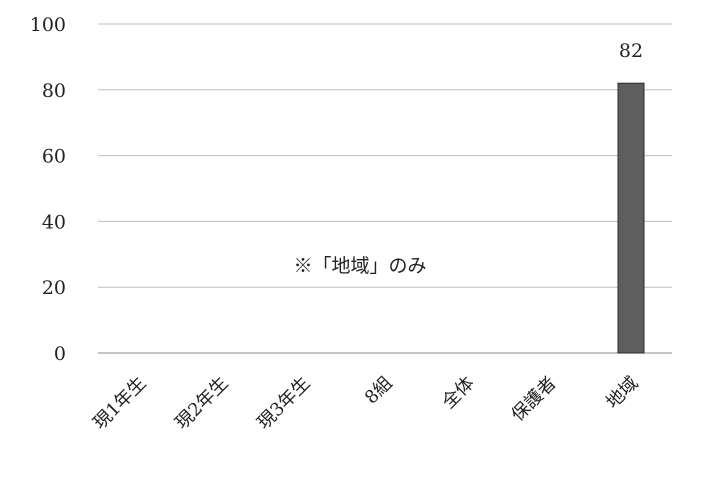 This screenshot has height=480, width=709. I want to click on category-labels: 現1年生 現2年生 現3年生 8組 全体 保護者 地域, so click(365, 403).